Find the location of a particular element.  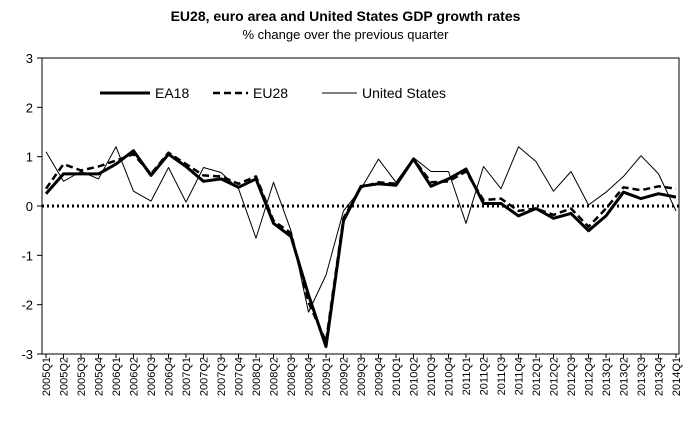

x-tick-label: 2010Q3 is located at coordinates (432, 376).